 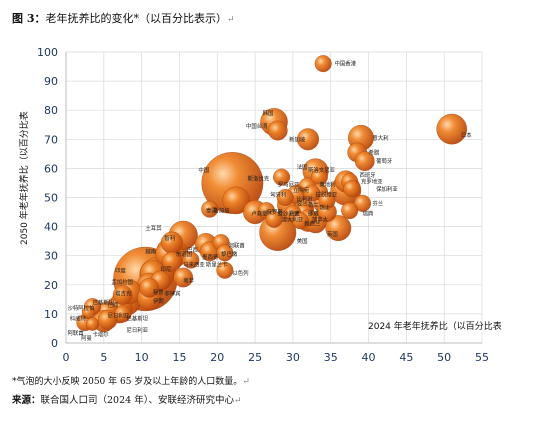 What do you see at coordinates (179, 357) in the screenshot?
I see `x-tick-label: 15` at bounding box center [179, 357].